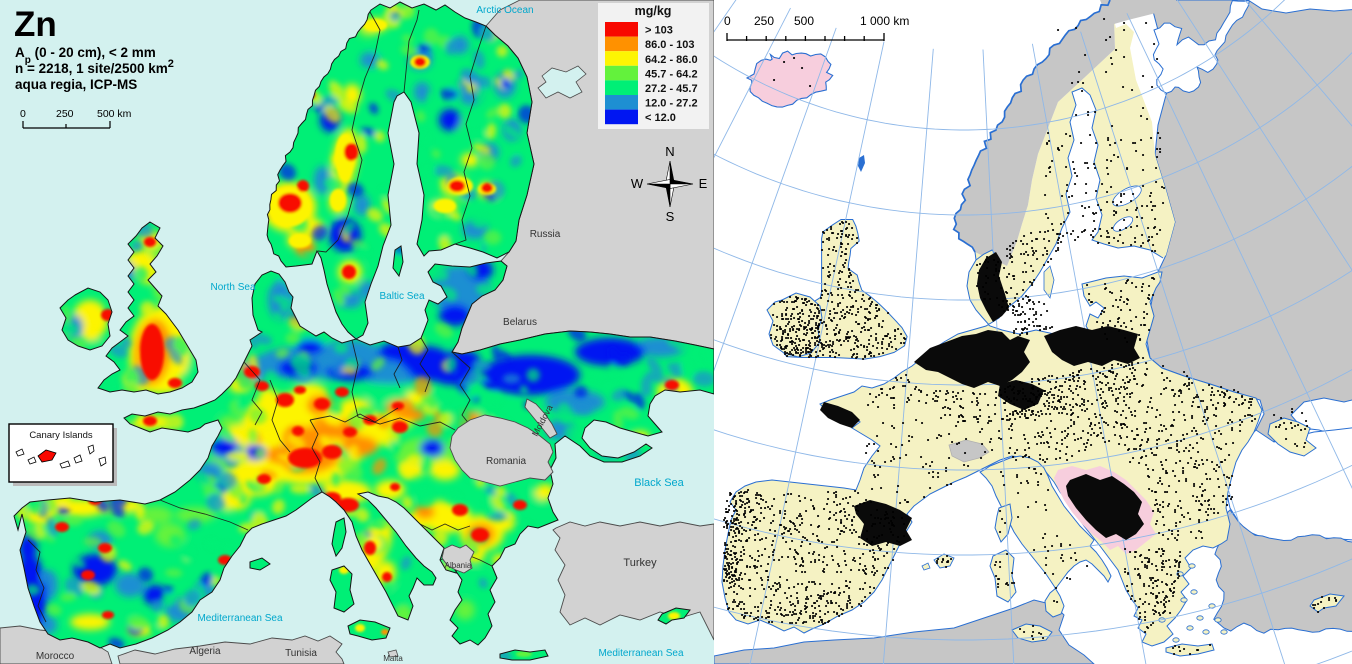 This screenshot has width=1352, height=664. I want to click on svg-text: Malta, so click(393, 658).